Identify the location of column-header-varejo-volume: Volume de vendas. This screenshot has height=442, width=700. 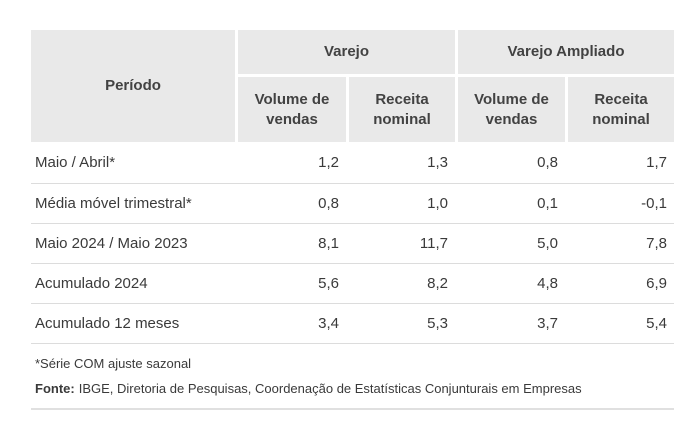
(292, 109).